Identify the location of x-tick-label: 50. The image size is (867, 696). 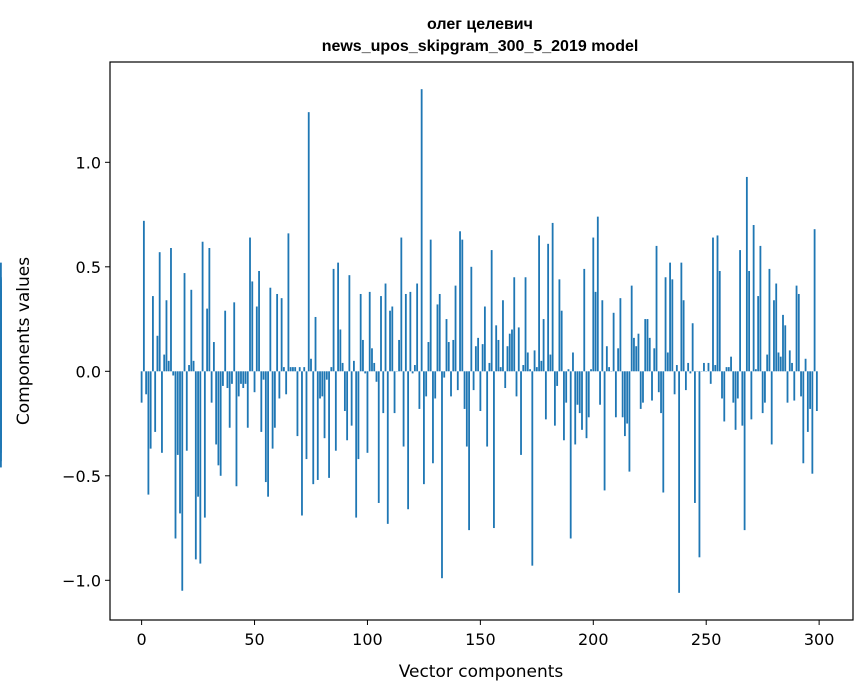
(254, 639).